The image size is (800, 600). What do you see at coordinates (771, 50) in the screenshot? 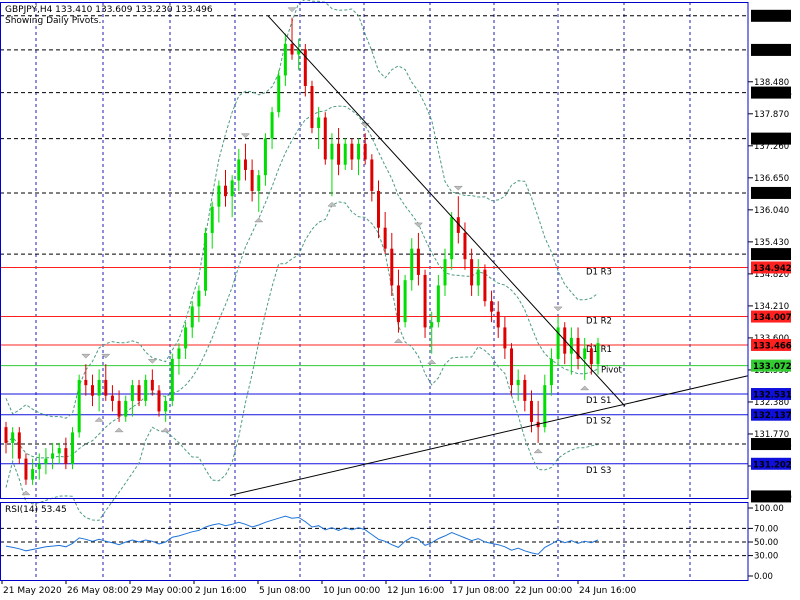
I see `price-badge: 139.087` at bounding box center [771, 50].